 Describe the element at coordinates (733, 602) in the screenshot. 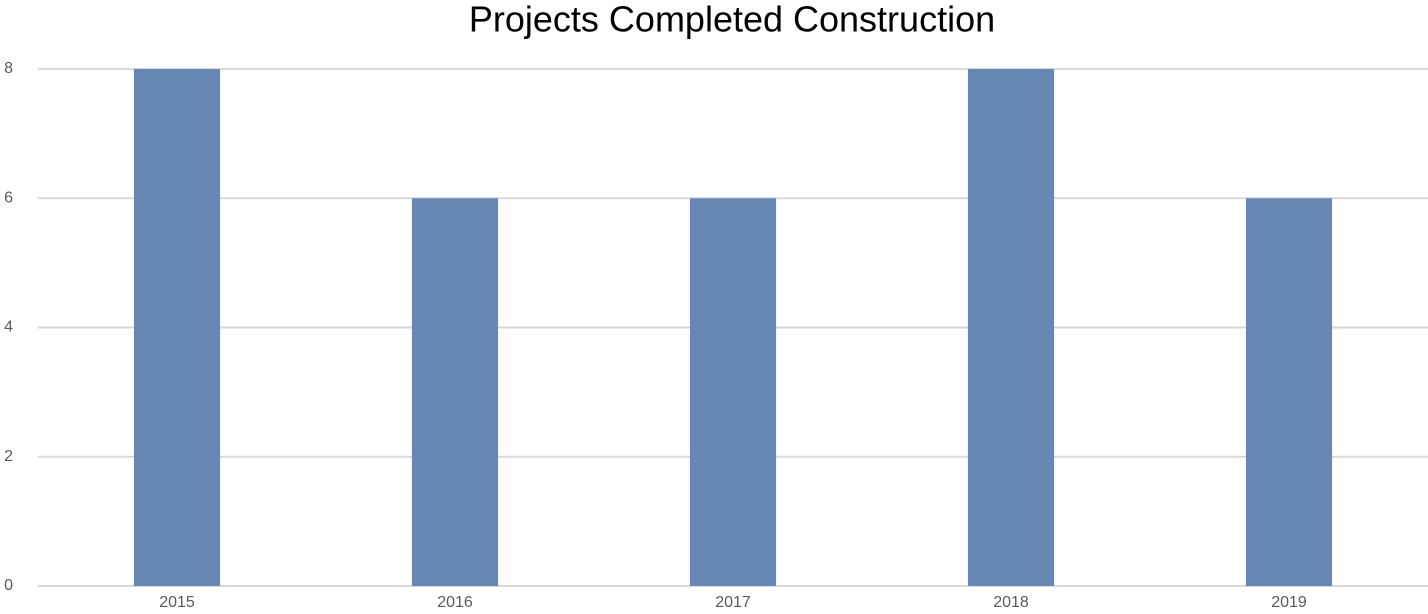

I see `x-tick-label: 2017` at that location.